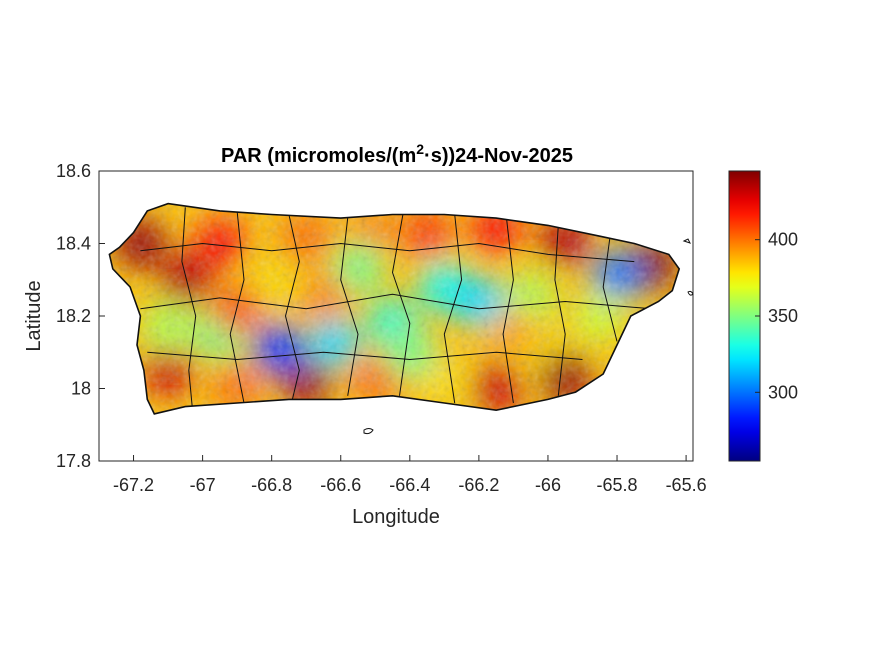 Image resolution: width=875 pixels, height=656 pixels. What do you see at coordinates (528, 336) in the screenshot?
I see `offshore-islets` at bounding box center [528, 336].